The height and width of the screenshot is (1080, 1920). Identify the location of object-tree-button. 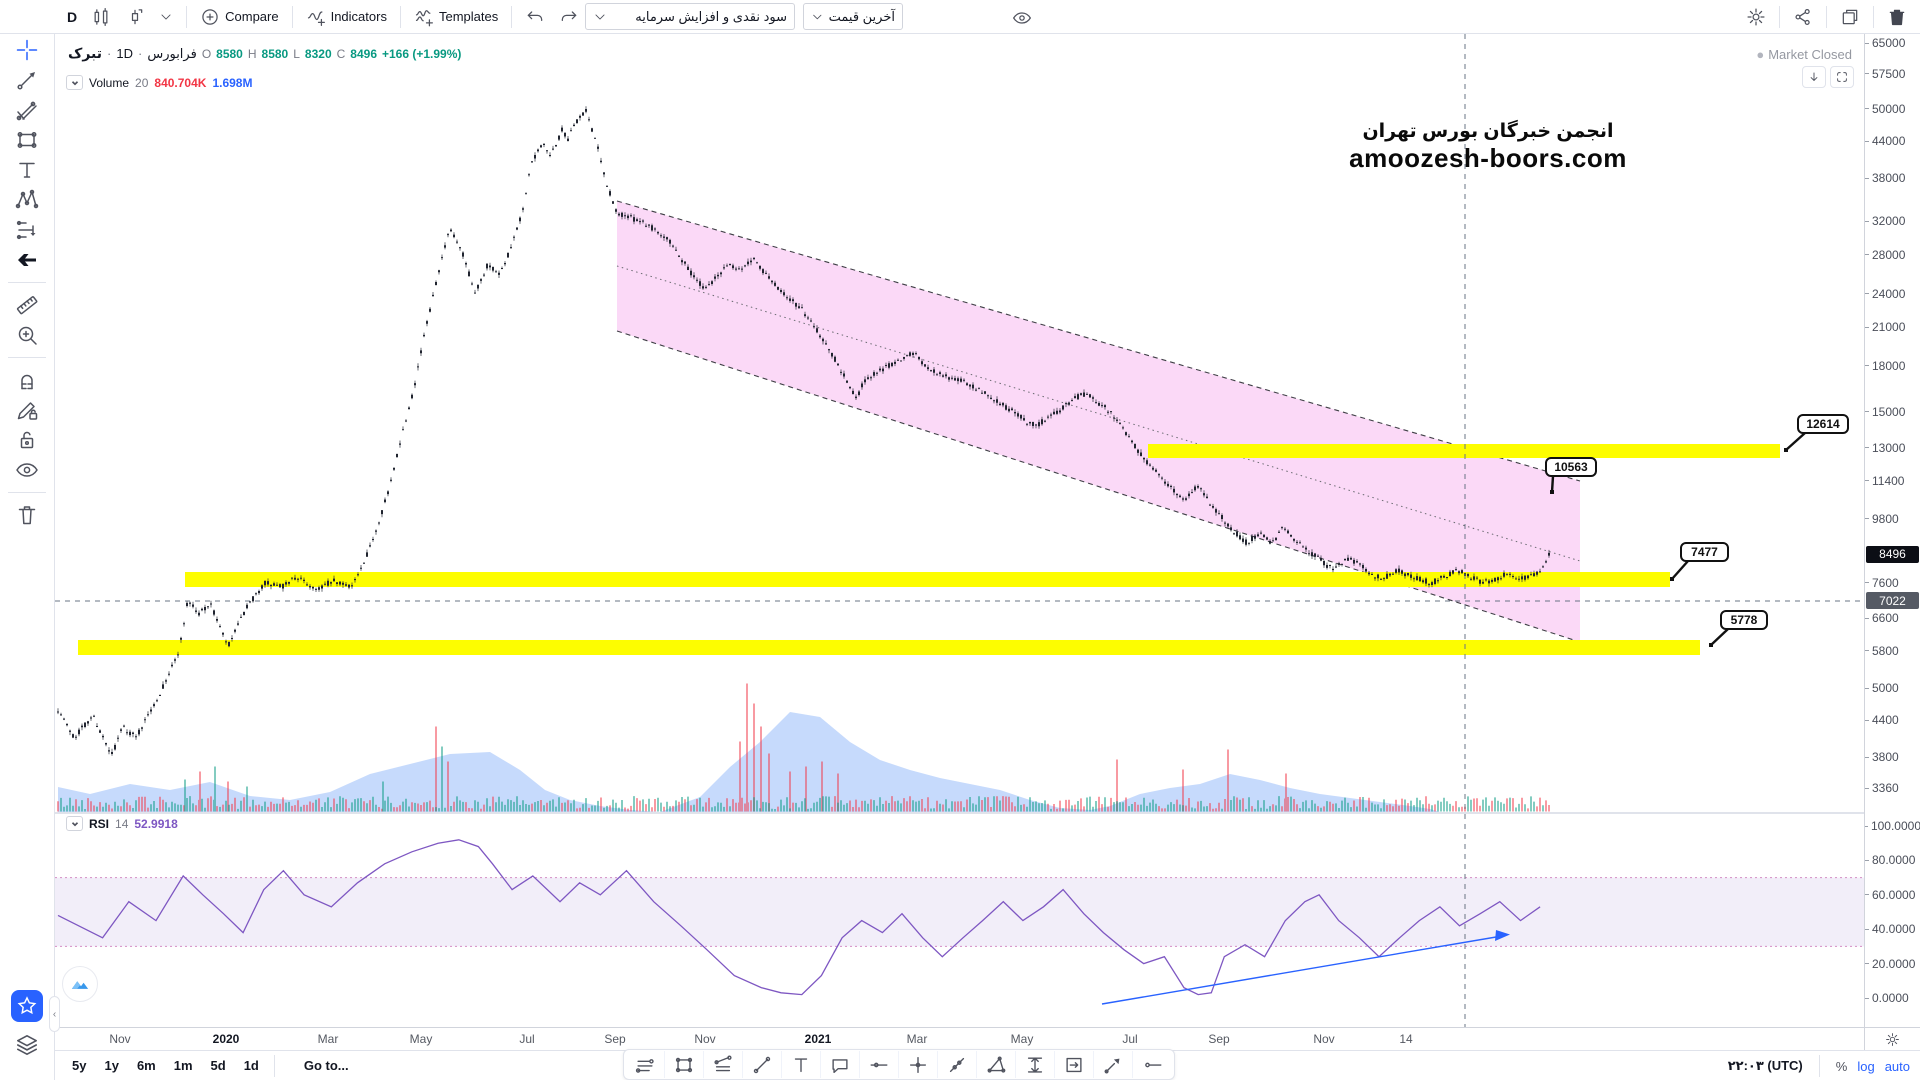
(27, 1046).